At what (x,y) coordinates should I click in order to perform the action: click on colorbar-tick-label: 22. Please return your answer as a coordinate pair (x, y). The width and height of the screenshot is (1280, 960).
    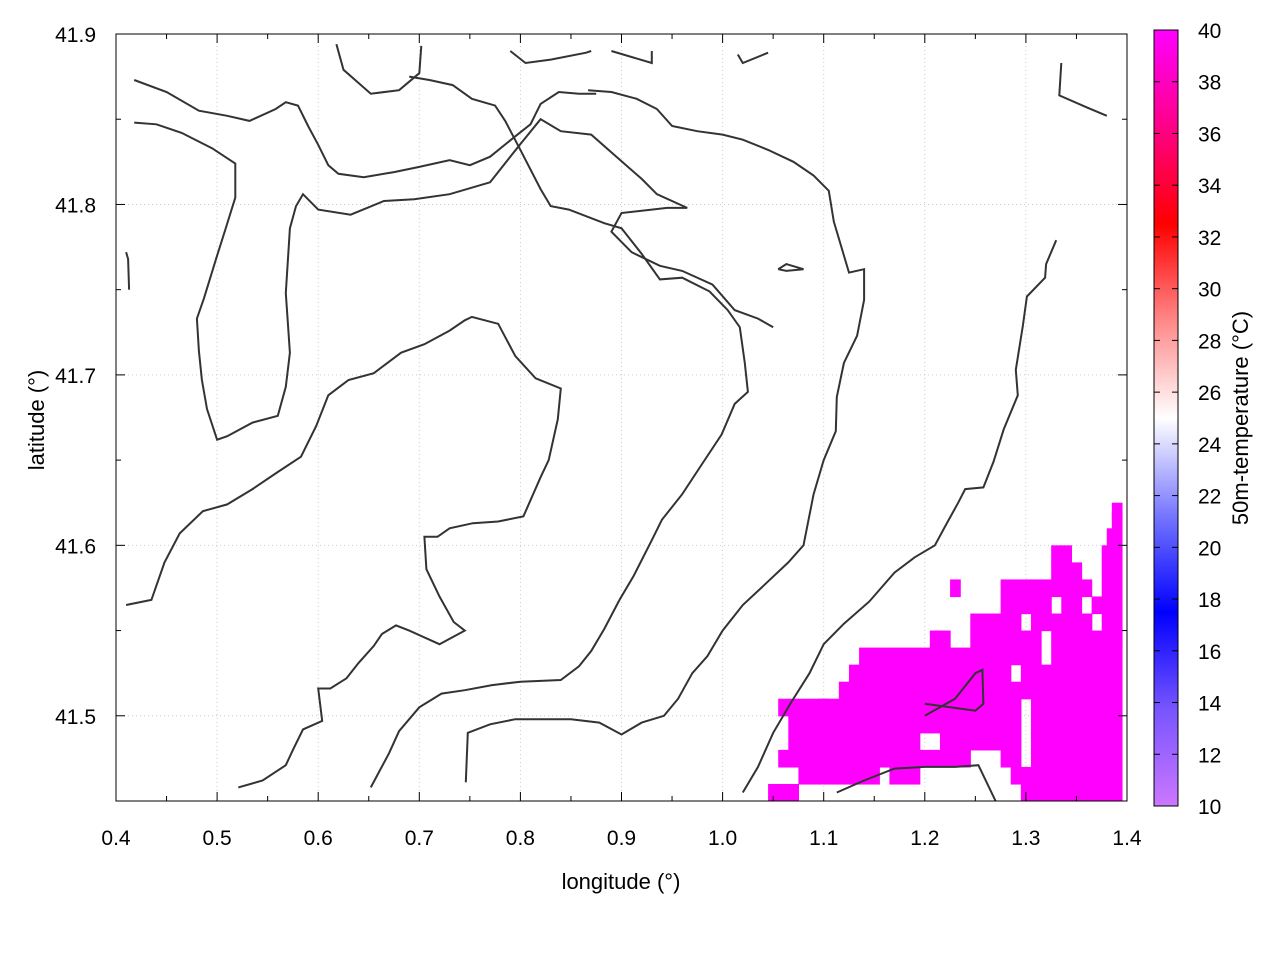
    Looking at the image, I should click on (1209, 497).